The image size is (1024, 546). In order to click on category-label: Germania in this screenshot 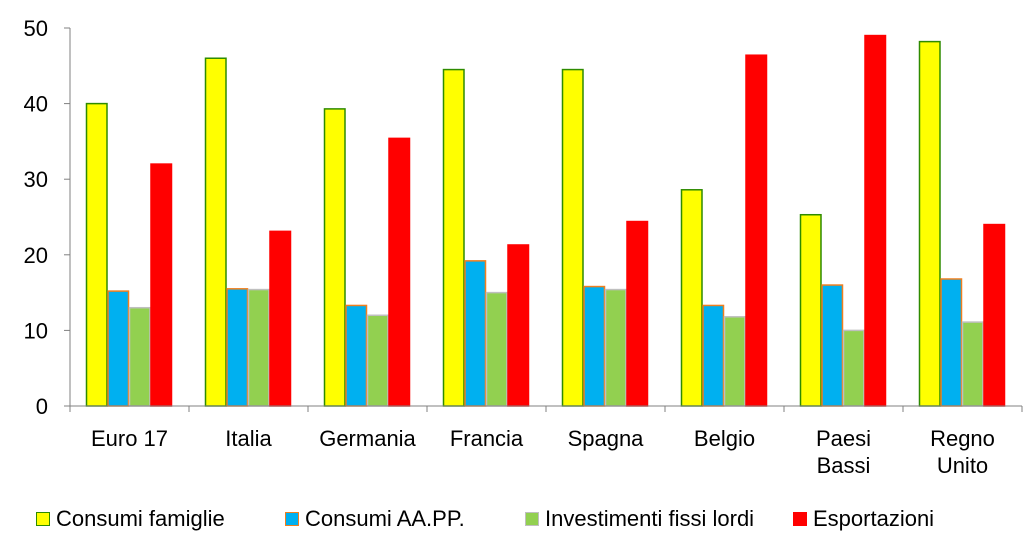, I will do `click(367, 438)`.